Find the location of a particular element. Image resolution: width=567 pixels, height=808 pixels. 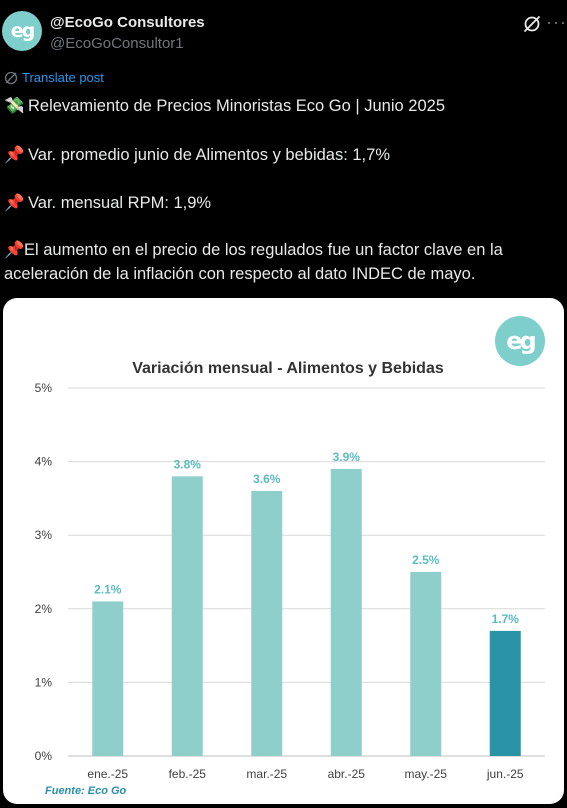

user-handle: @EcoGoConsultor1 is located at coordinates (117, 43).